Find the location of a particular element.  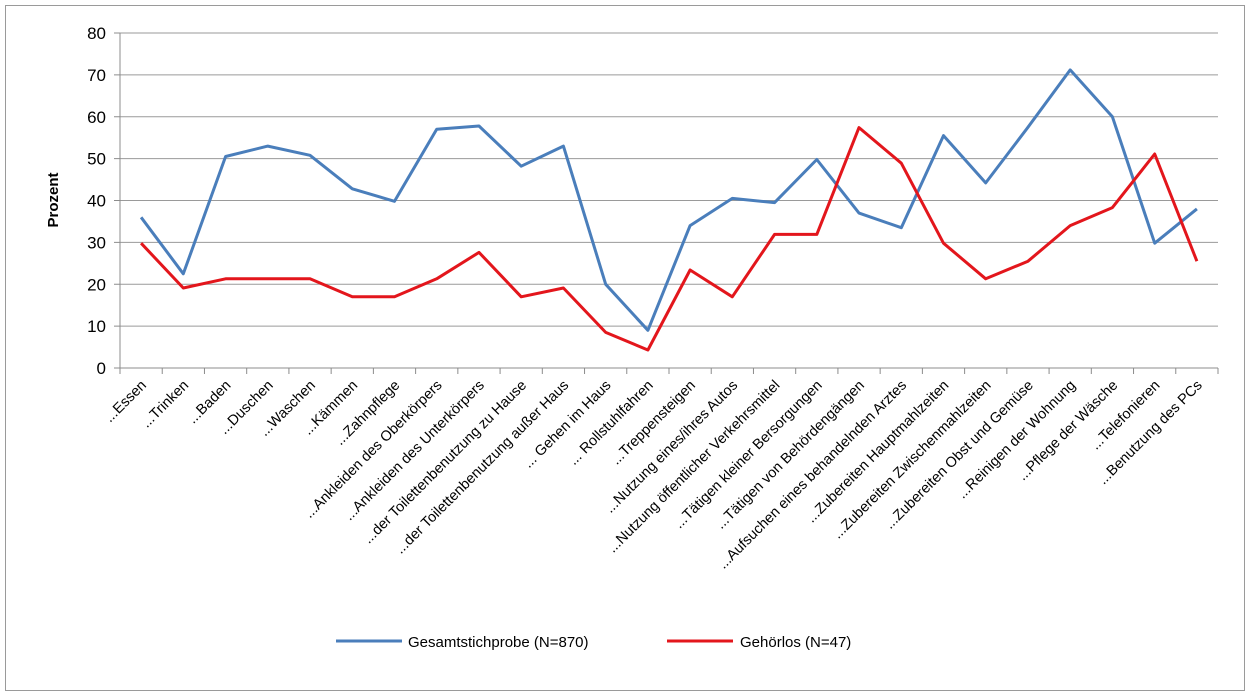

y-tick-label: 60 is located at coordinates (96, 117).